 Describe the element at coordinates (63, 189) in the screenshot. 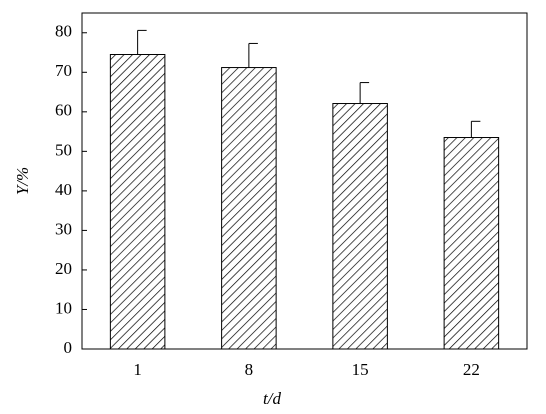

I see `y-tick-label: 40` at that location.